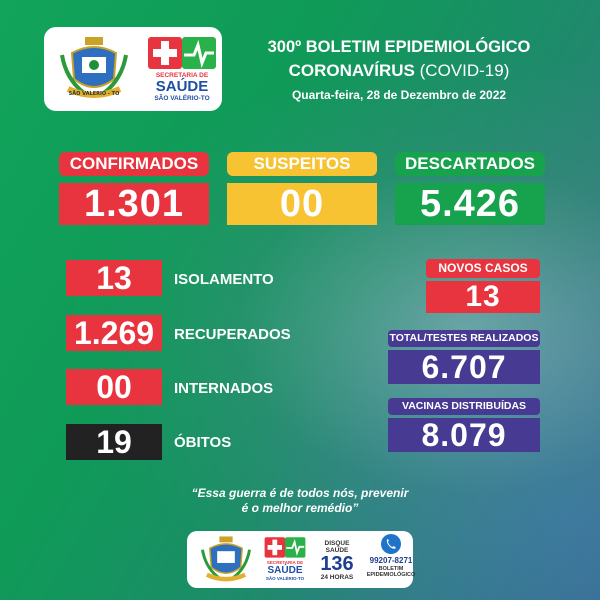 The width and height of the screenshot is (600, 600). Describe the element at coordinates (464, 435) in the screenshot. I see `vacinas-value: 8.079` at that location.